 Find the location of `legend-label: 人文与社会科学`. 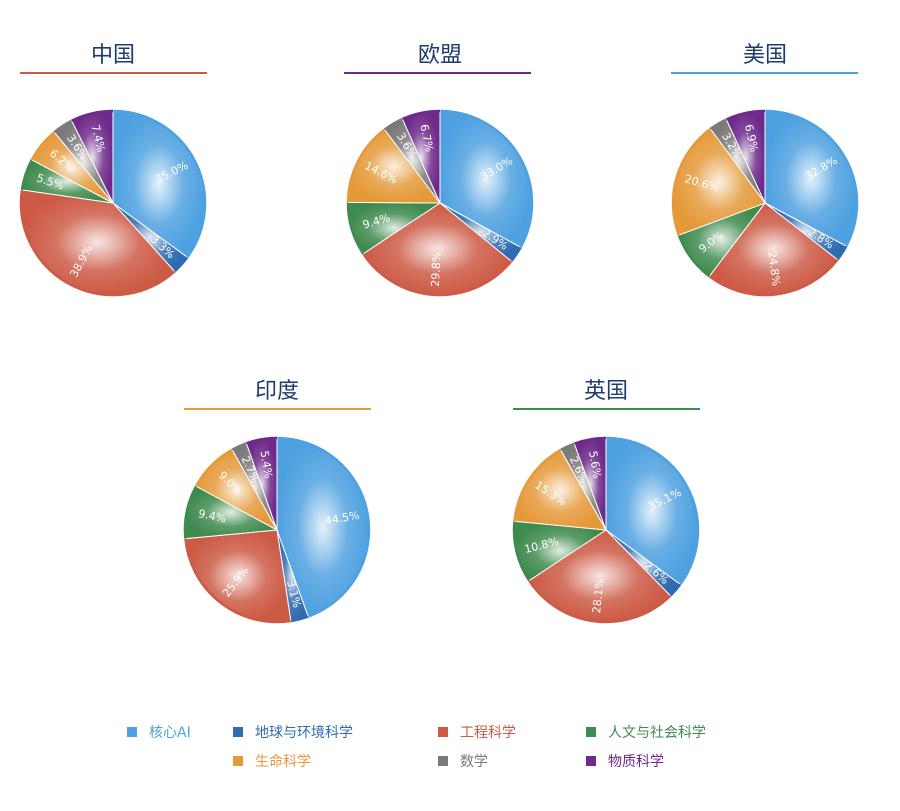

legend-label: 人文与社会科学 is located at coordinates (657, 733).